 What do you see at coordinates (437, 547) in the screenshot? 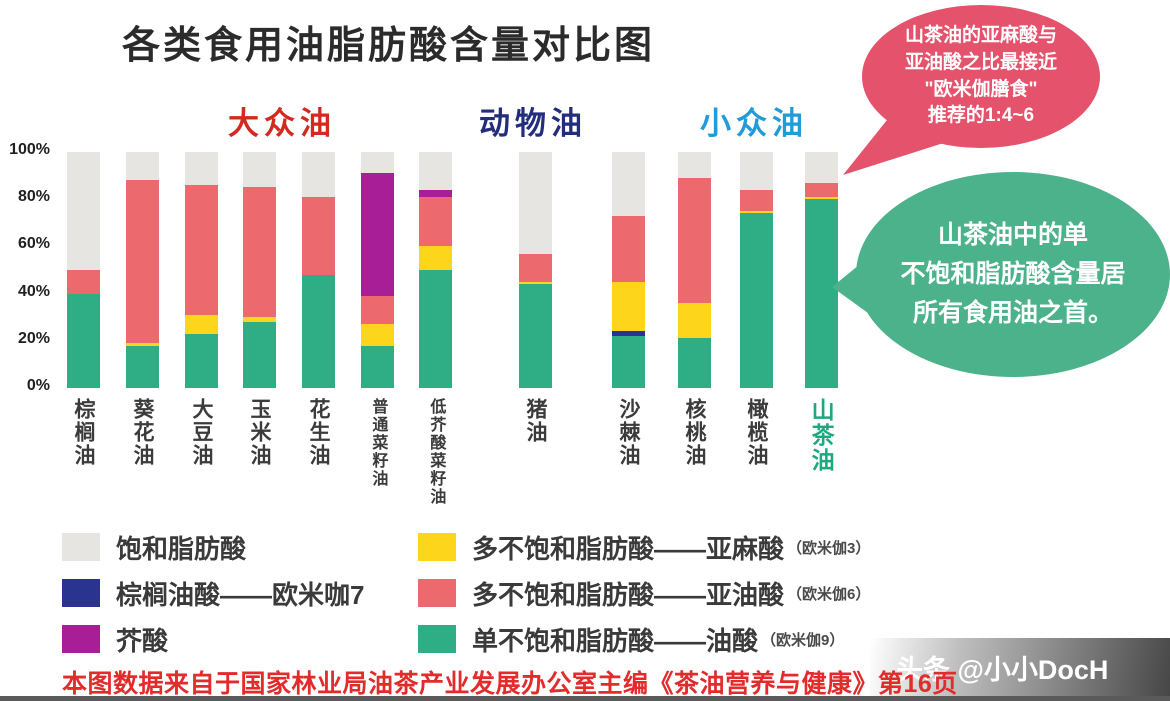
I see `linolenic-swatch-icon` at bounding box center [437, 547].